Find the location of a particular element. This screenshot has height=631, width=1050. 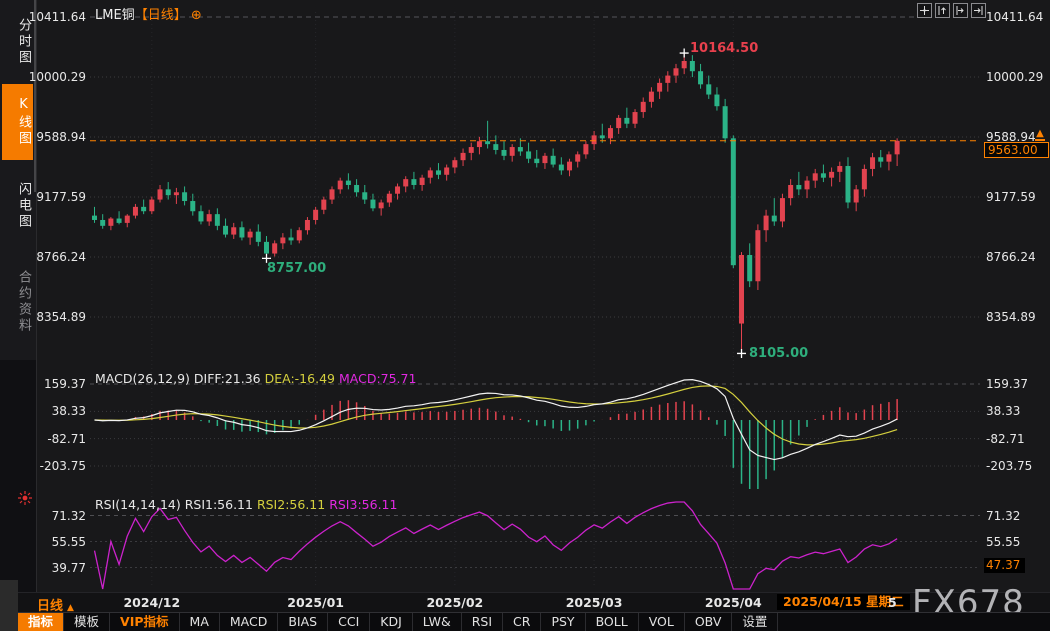

period-selector: 日线 ▲ is located at coordinates (55, 604).